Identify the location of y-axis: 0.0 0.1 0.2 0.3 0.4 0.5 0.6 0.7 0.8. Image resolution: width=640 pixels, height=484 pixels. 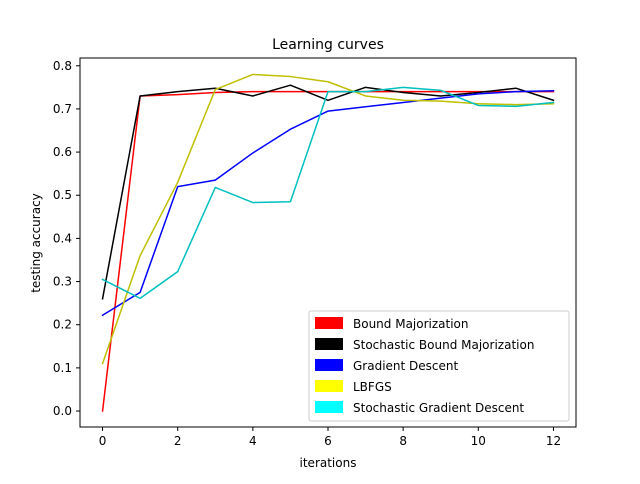
(66, 238).